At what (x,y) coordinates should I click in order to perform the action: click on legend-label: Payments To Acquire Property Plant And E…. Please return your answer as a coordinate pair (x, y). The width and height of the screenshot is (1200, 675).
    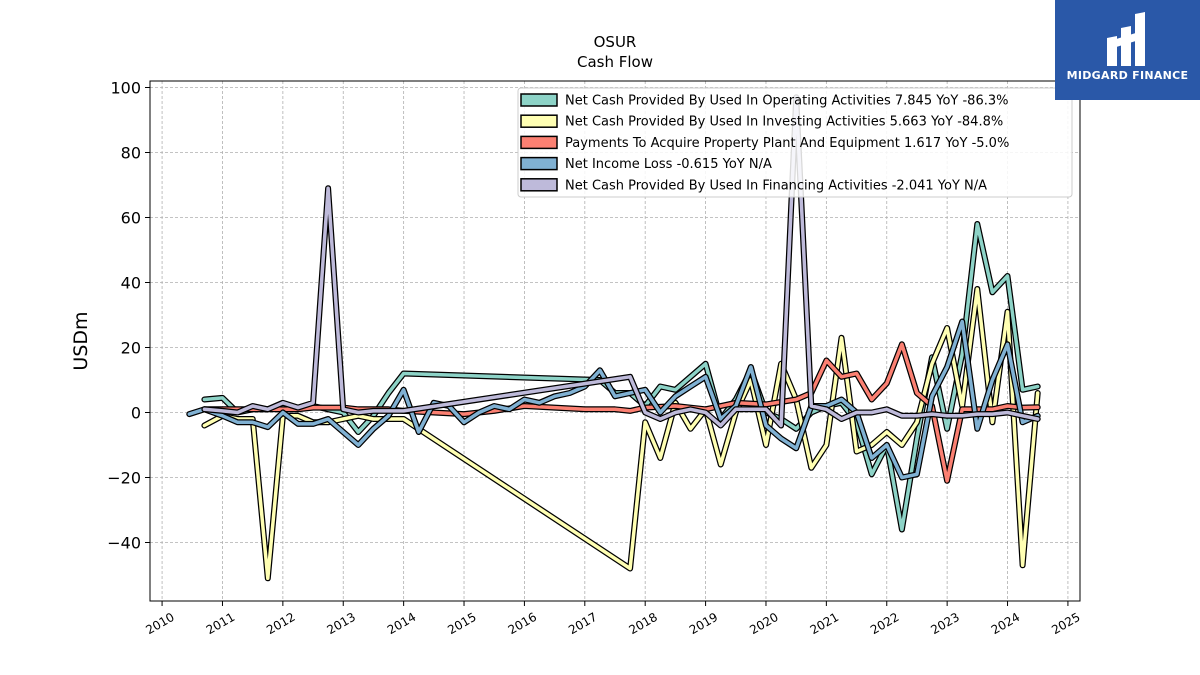
    Looking at the image, I should click on (787, 143).